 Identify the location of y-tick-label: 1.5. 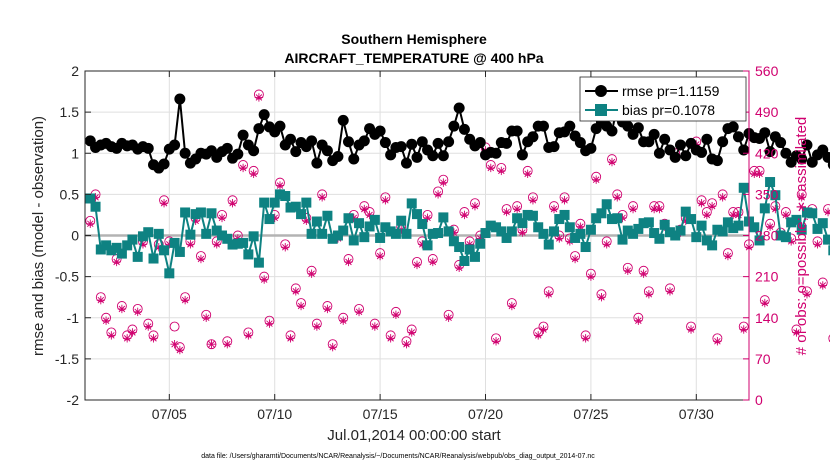
(70, 112).